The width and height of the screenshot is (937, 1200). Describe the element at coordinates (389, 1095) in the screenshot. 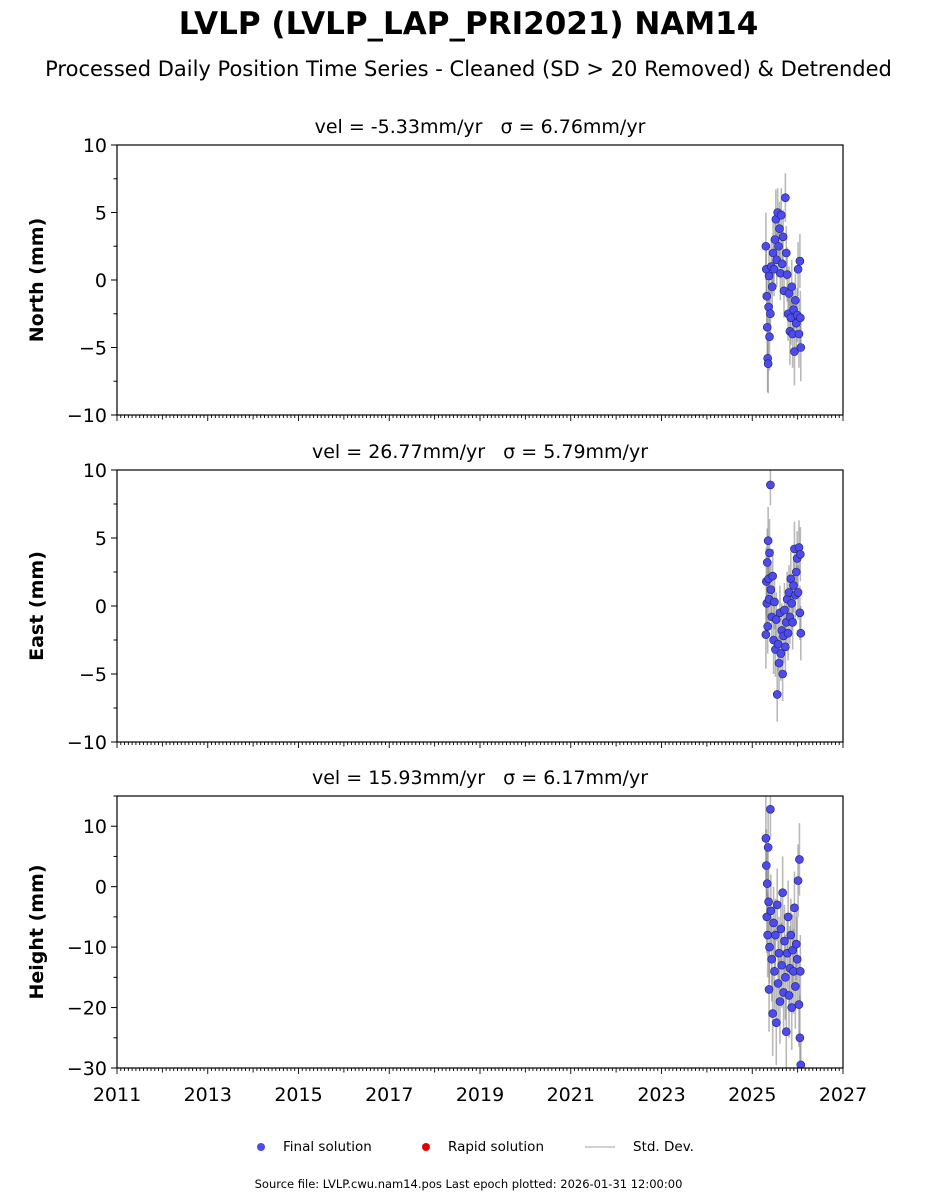

I see `x-tick-label: 2017` at that location.